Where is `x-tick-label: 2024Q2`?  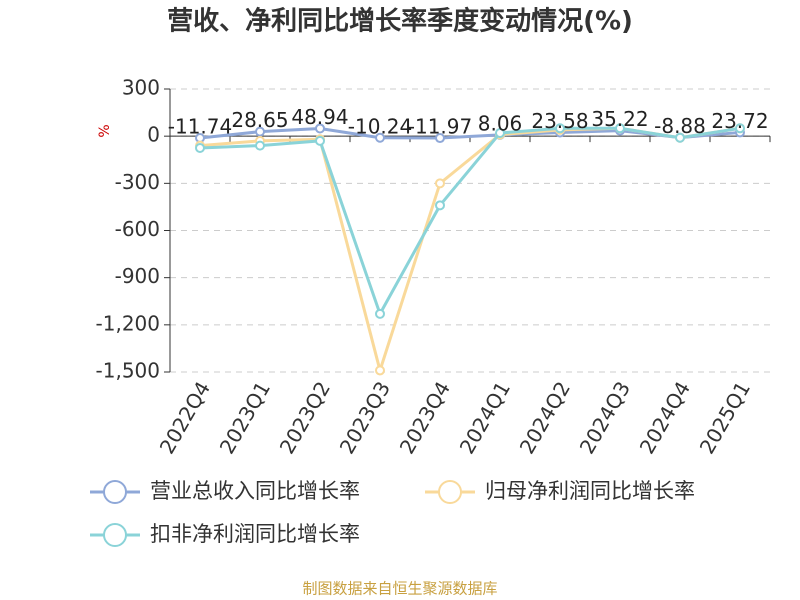
x-tick-label: 2024Q2 is located at coordinates (545, 417).